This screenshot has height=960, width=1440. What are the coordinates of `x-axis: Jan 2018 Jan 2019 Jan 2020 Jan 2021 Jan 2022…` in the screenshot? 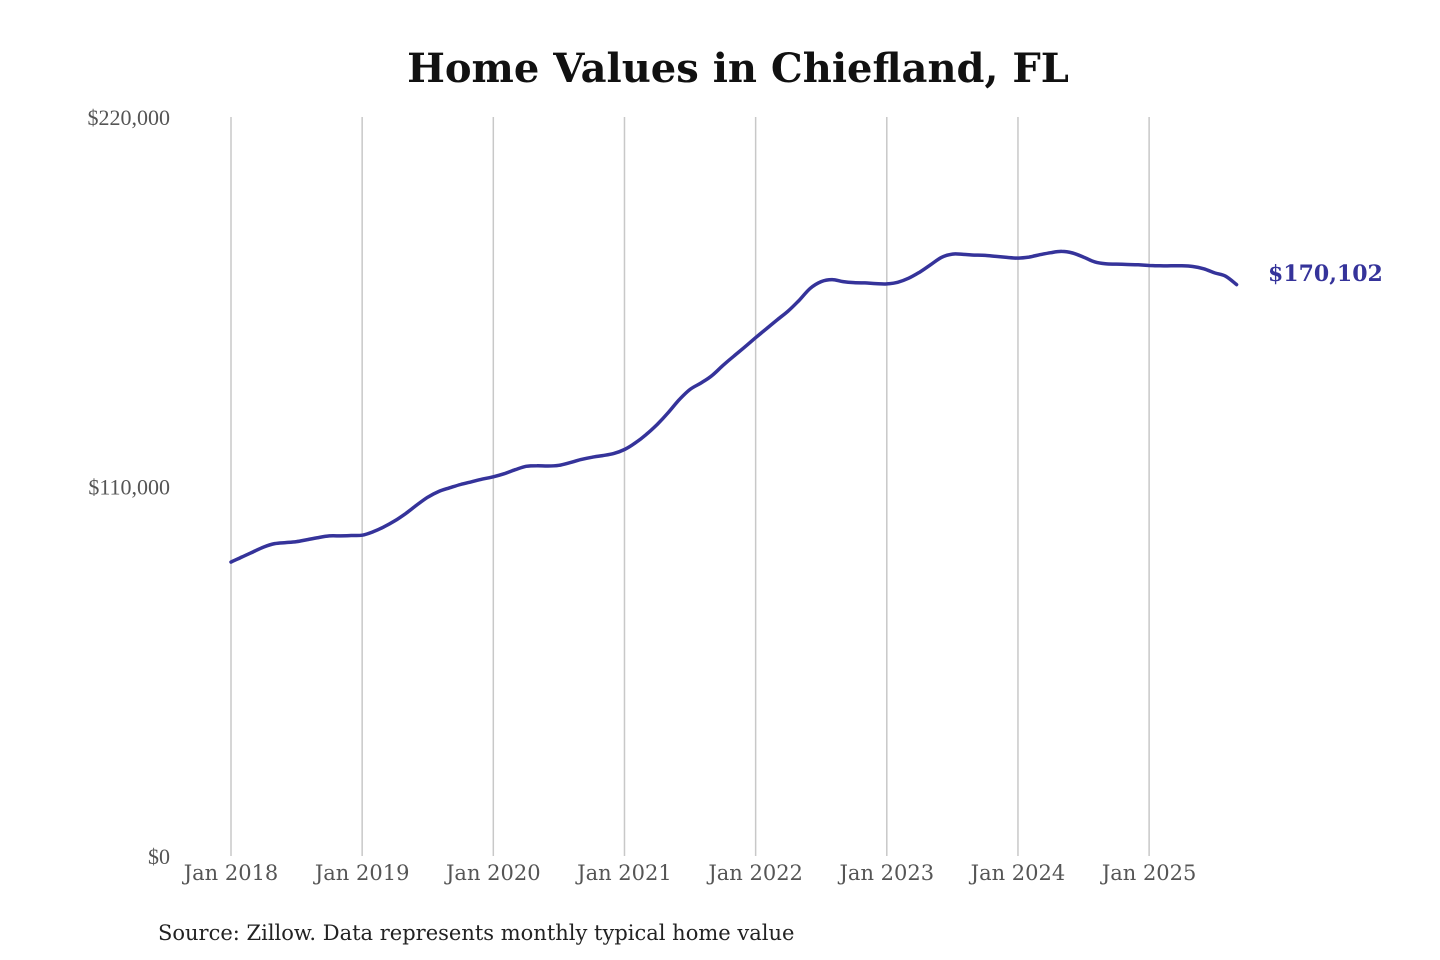 It's located at (689, 873).